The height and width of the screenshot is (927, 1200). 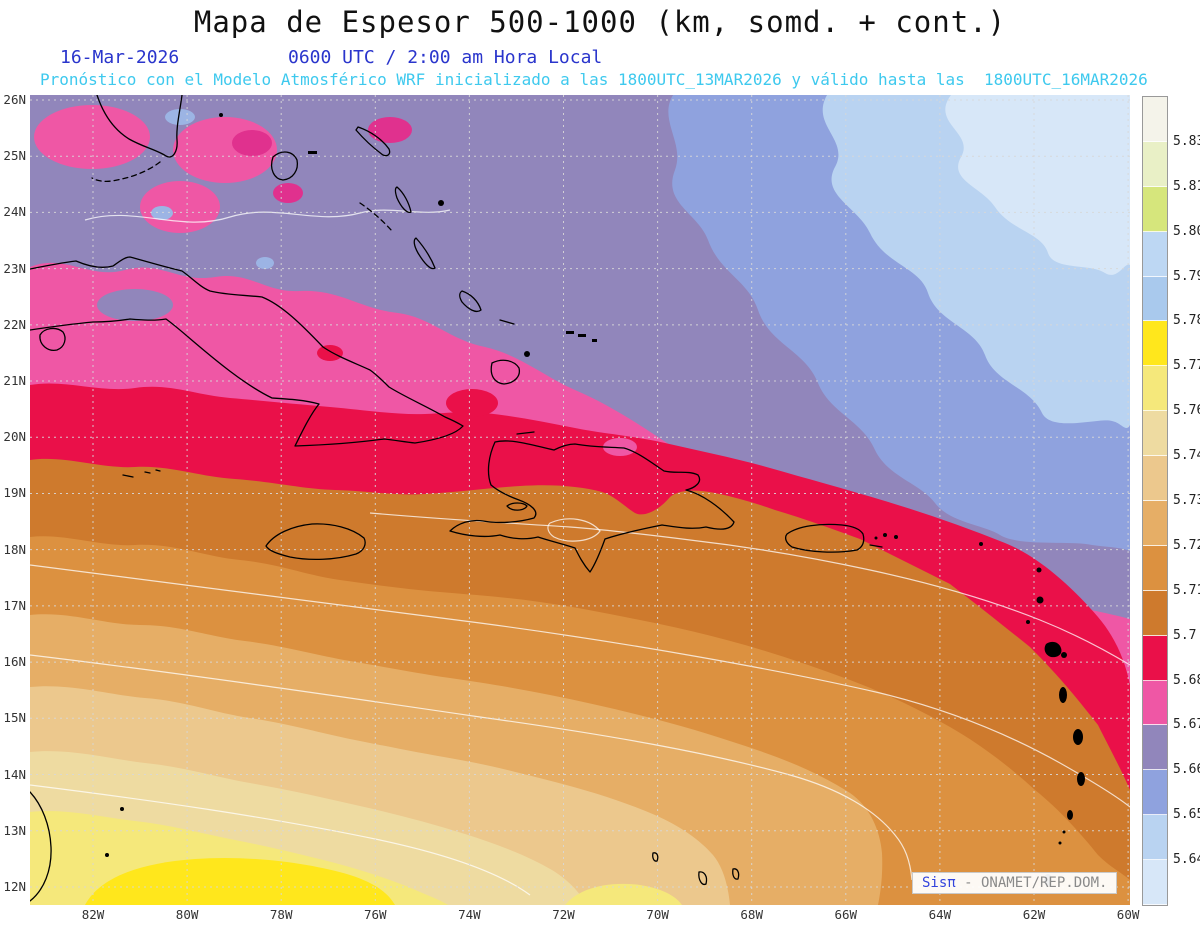 What do you see at coordinates (1155, 119) in the screenshot?
I see `colorbar-segment-white` at bounding box center [1155, 119].